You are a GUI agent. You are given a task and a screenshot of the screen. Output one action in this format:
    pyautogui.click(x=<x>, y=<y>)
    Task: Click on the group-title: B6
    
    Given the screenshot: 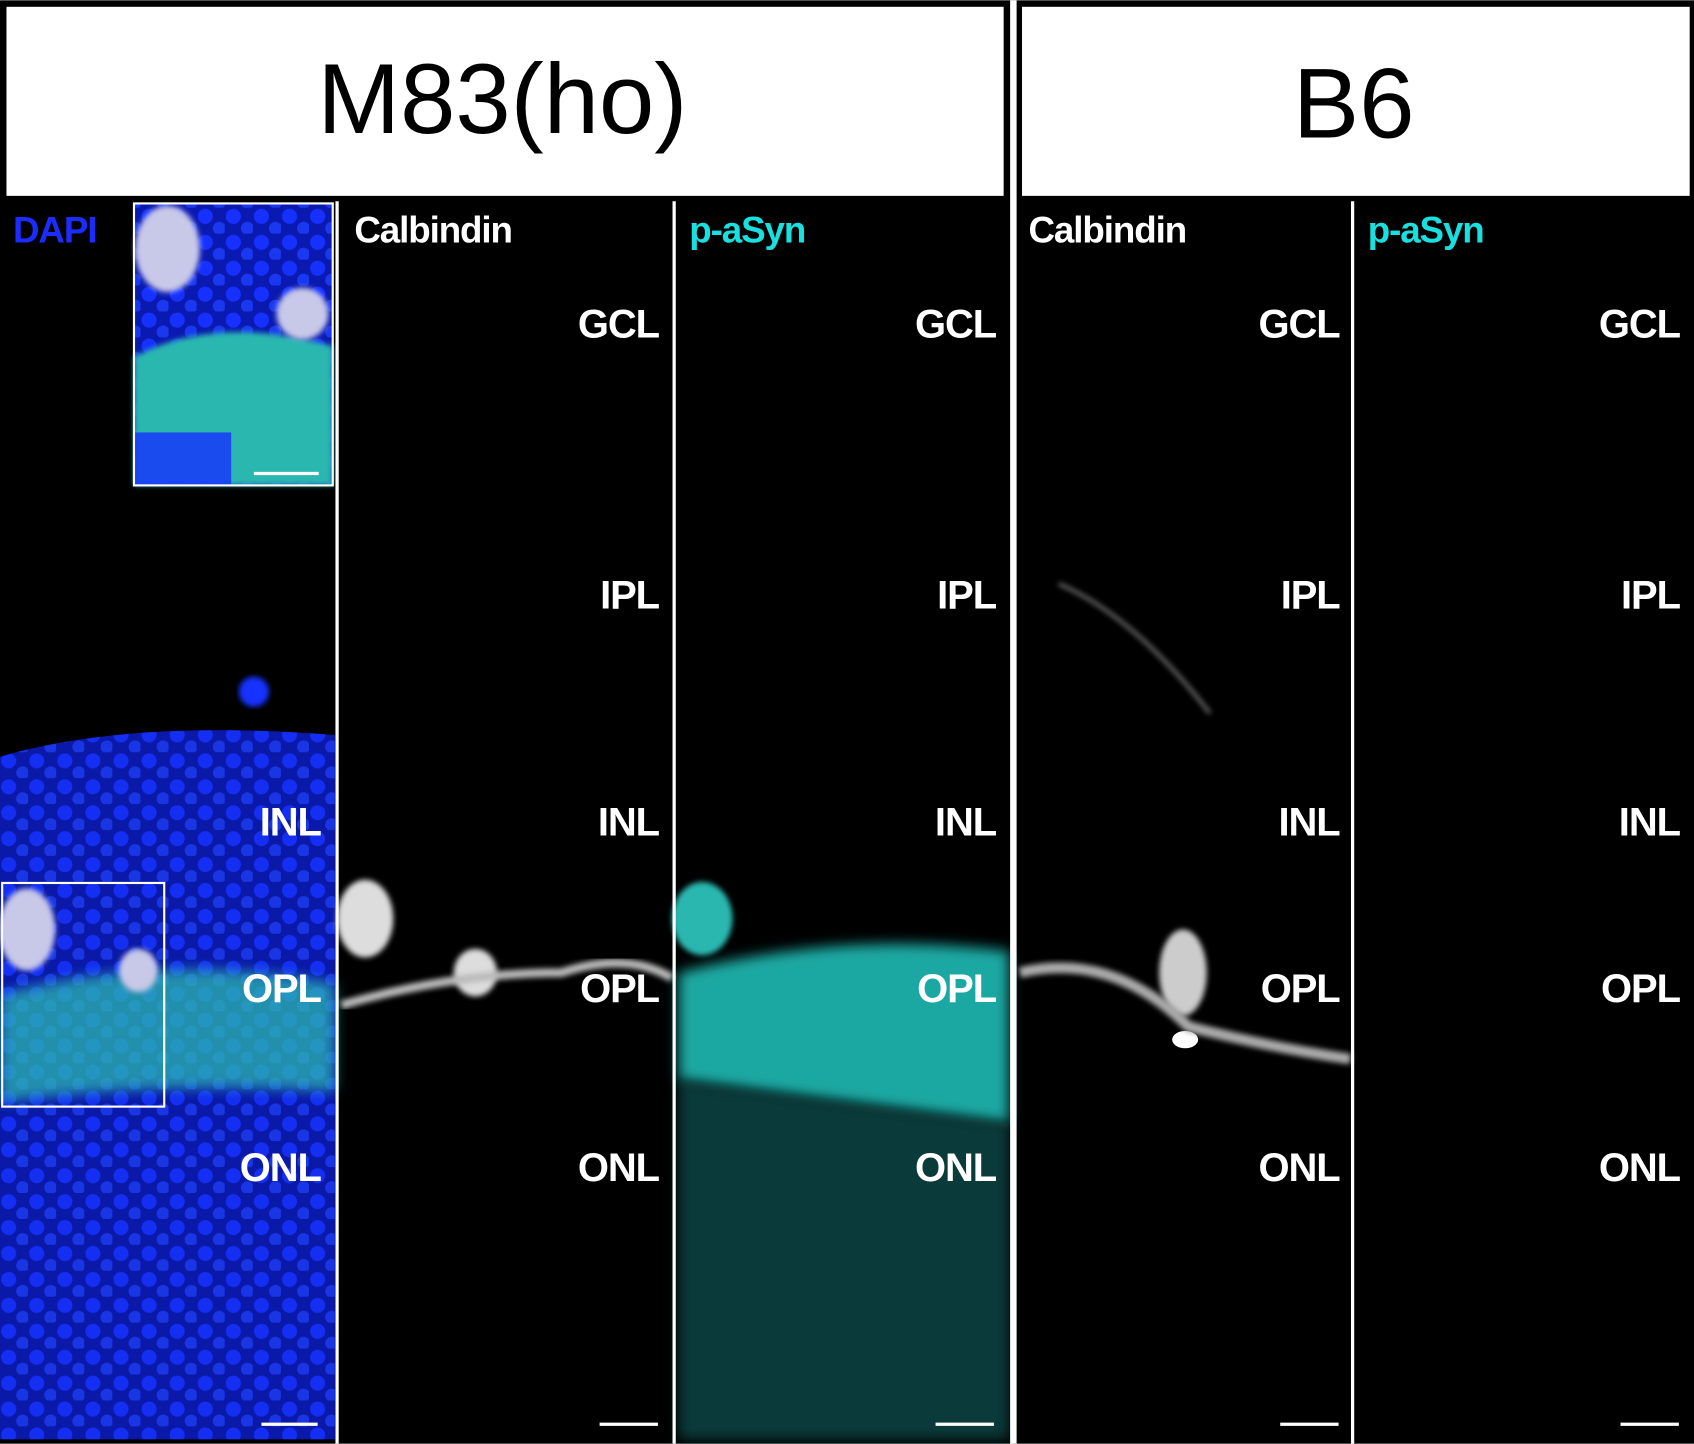 What is the action you would take?
    pyautogui.click(x=1354, y=104)
    